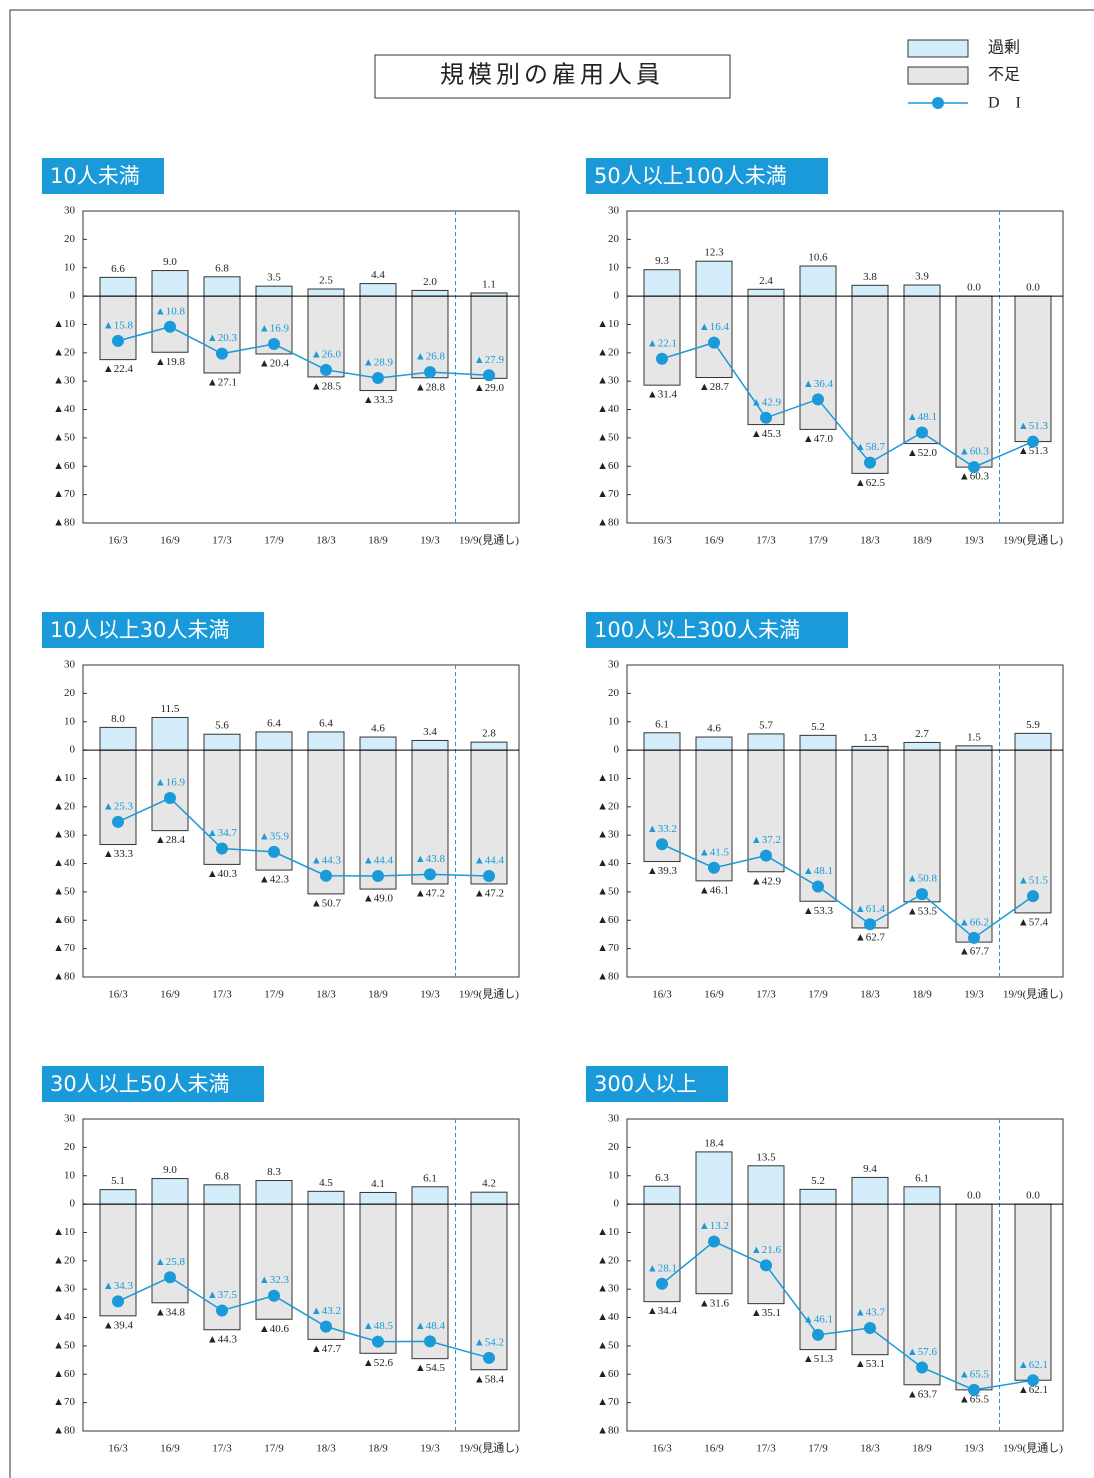 This screenshot has height=1478, width=1094. What do you see at coordinates (974, 1374) in the screenshot?
I see `di-label: ▲65.5` at bounding box center [974, 1374].